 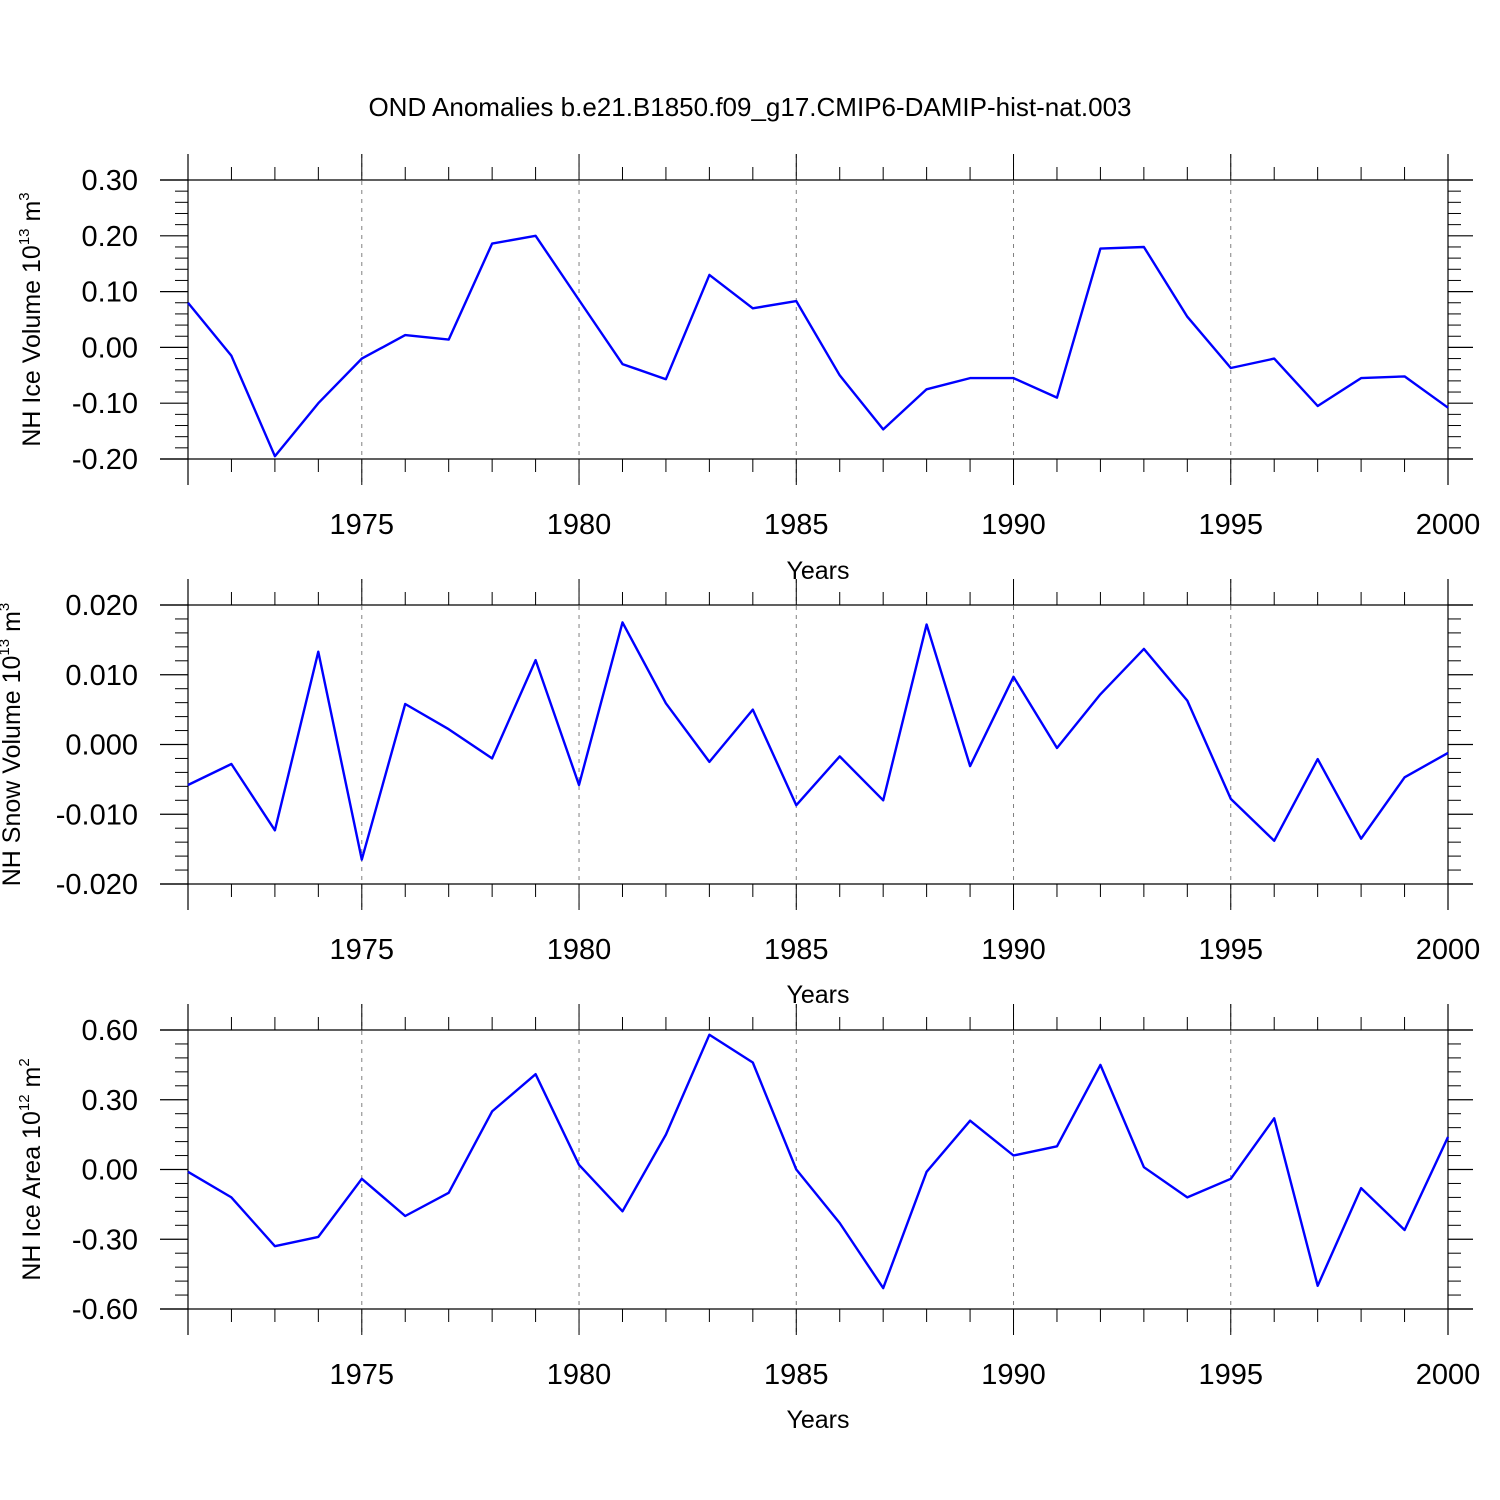 What do you see at coordinates (97, 885) in the screenshot?
I see `y-tick-label: -0.020` at bounding box center [97, 885].